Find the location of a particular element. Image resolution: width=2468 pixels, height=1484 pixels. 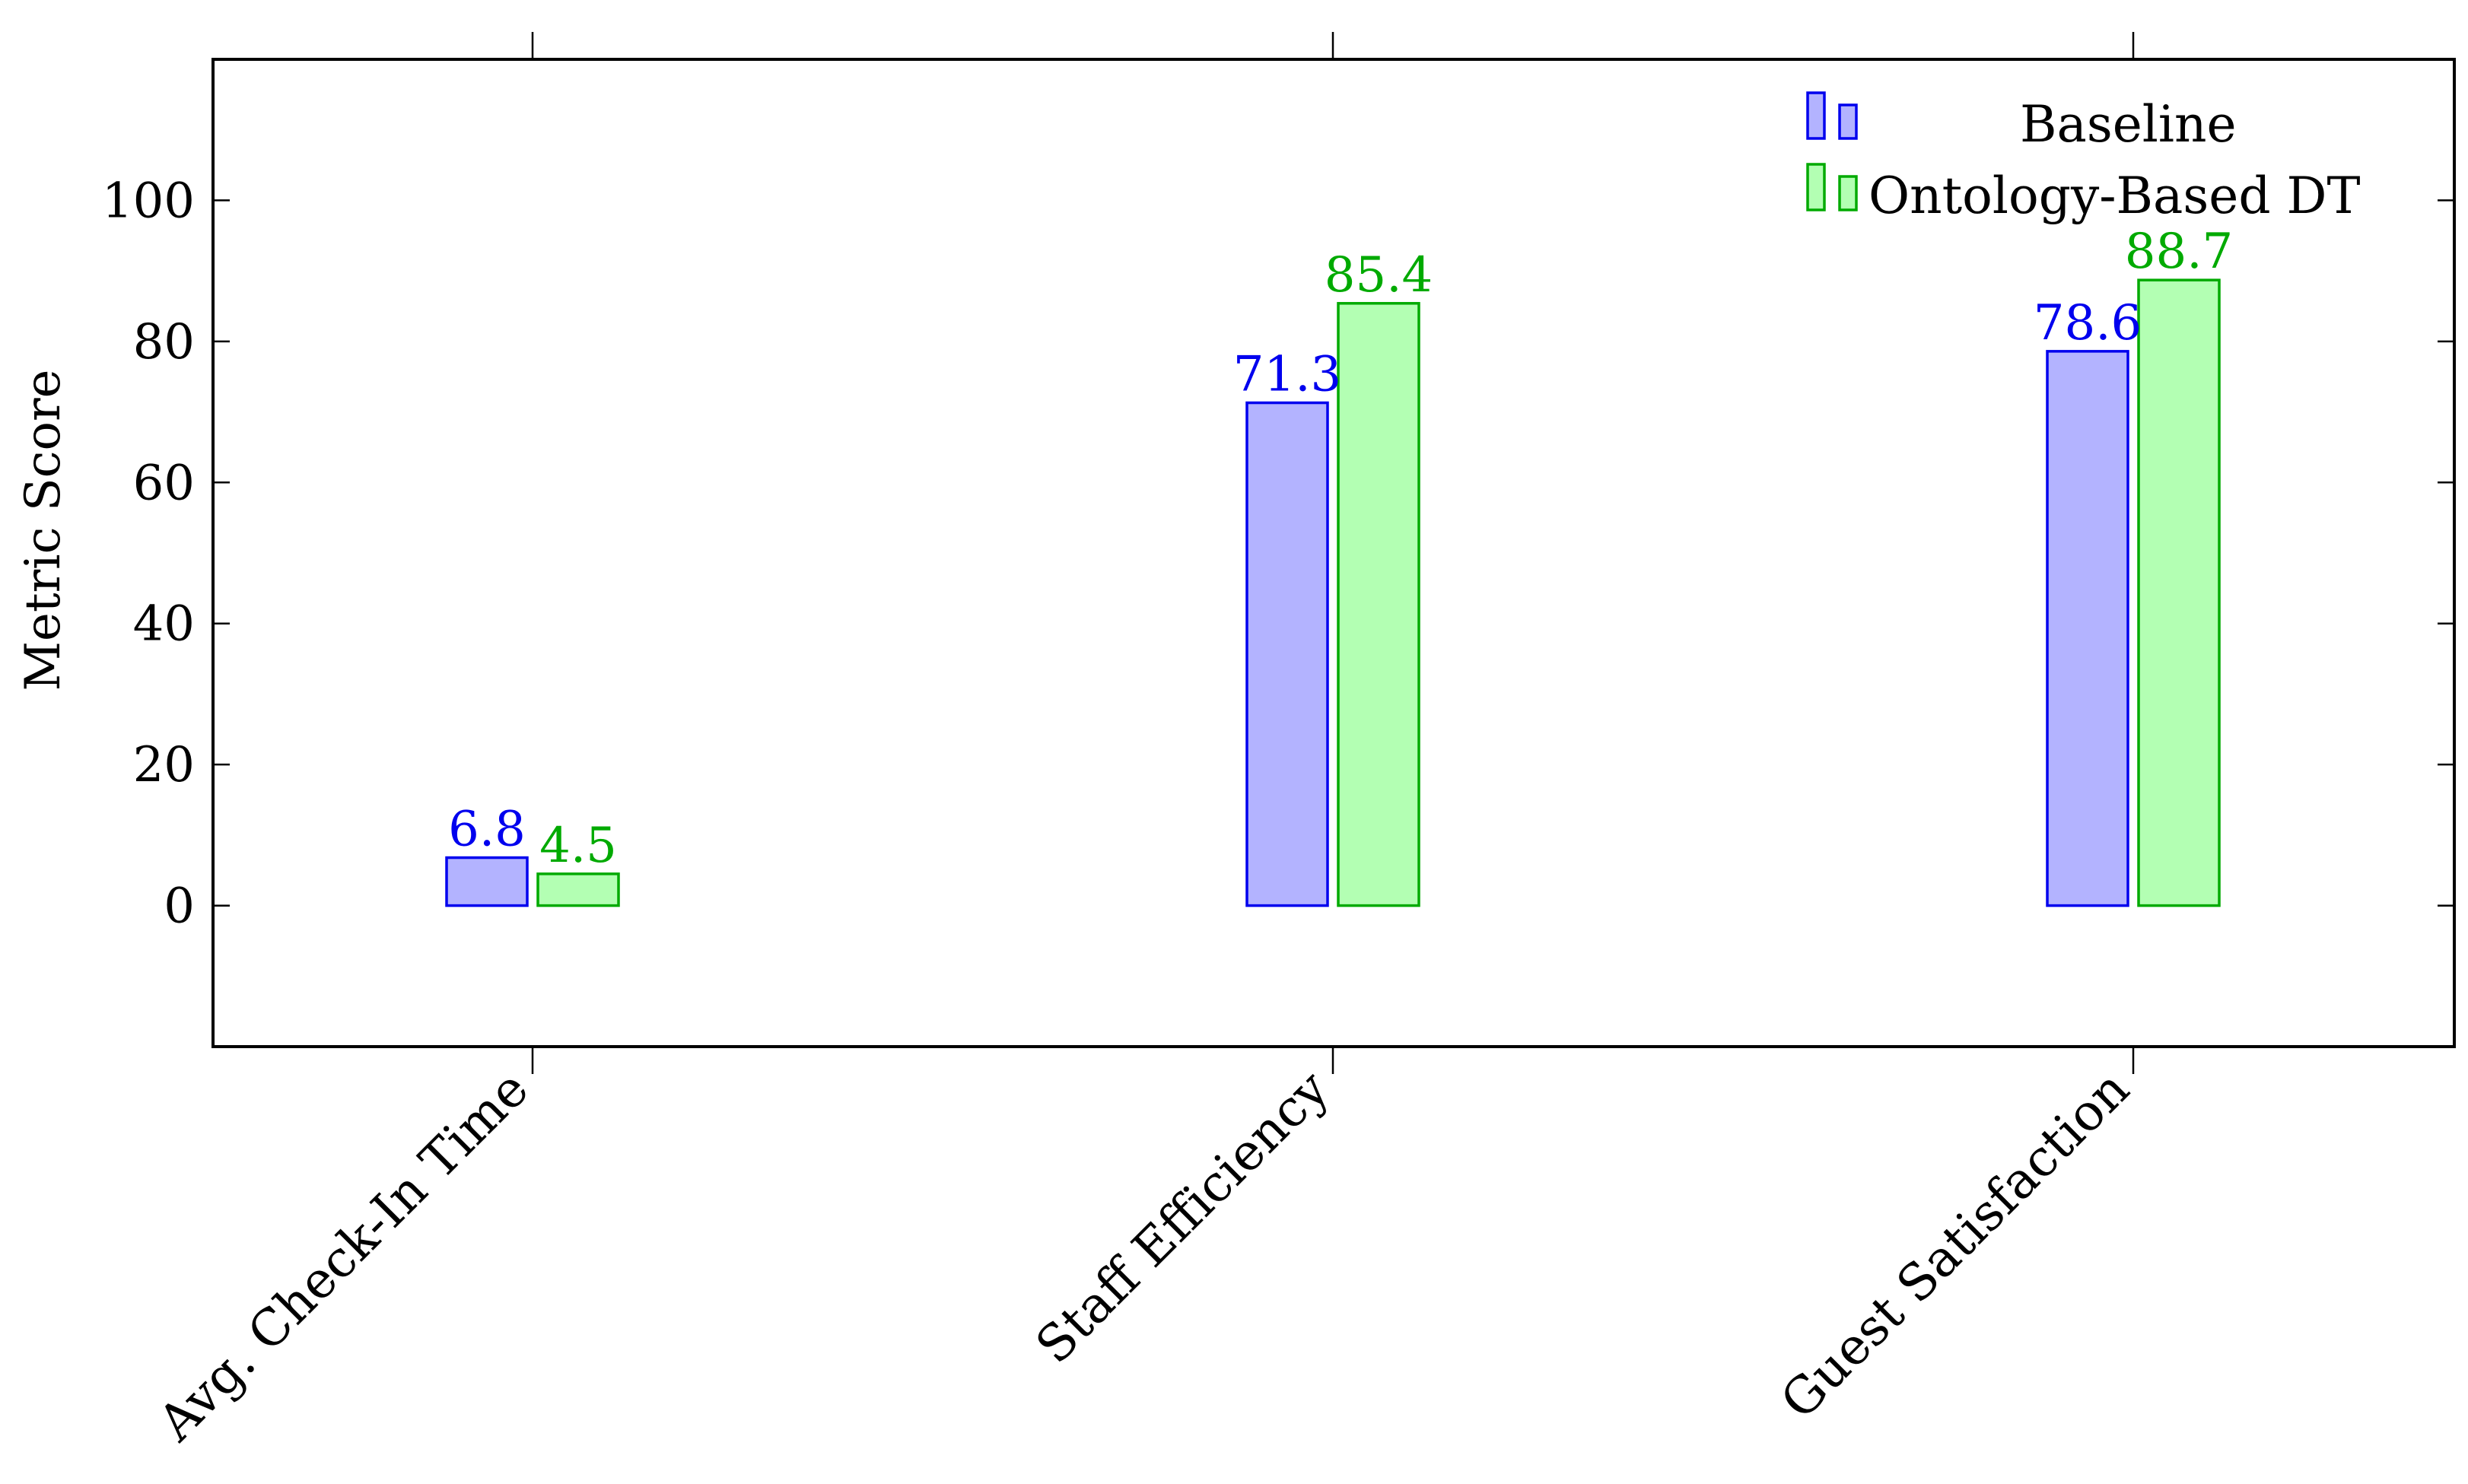

x-tick-label: Guest Satisfaction is located at coordinates (1955, 1245).